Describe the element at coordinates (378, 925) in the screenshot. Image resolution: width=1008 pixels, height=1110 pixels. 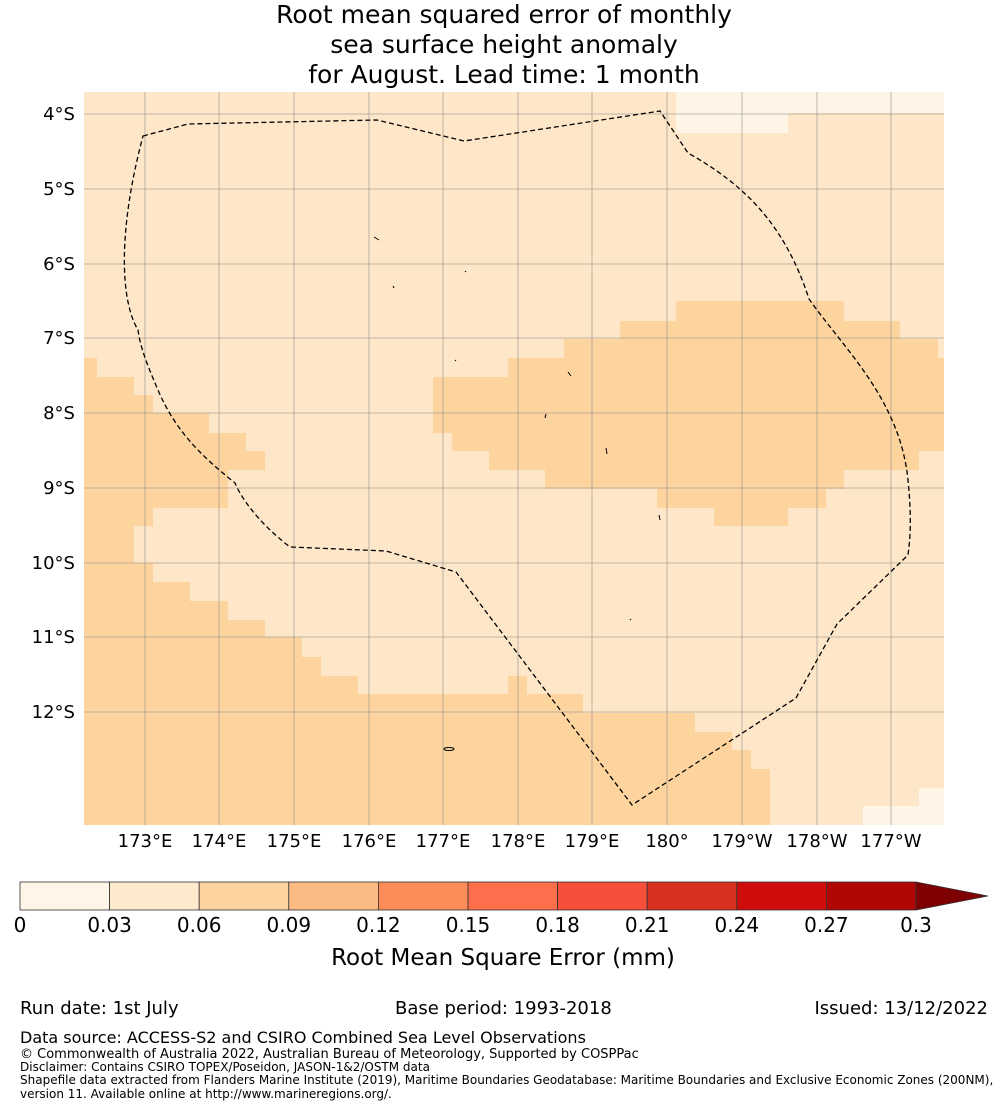
I see `colorbar-tick-label: 0.12` at that location.